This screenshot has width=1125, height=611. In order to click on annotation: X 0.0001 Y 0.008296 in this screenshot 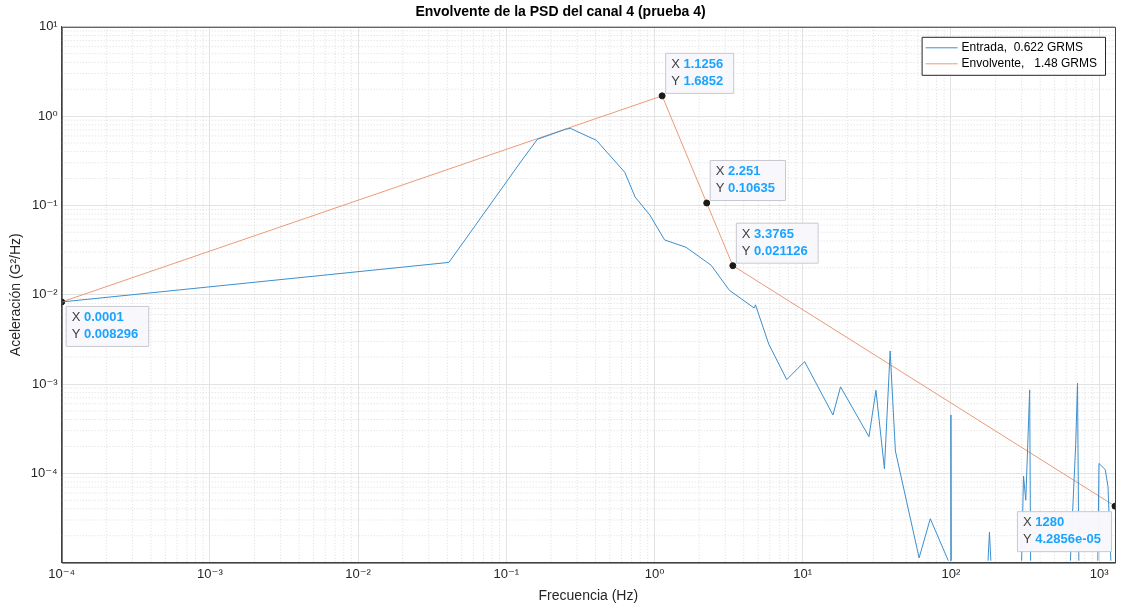, I will do `click(105, 324)`.